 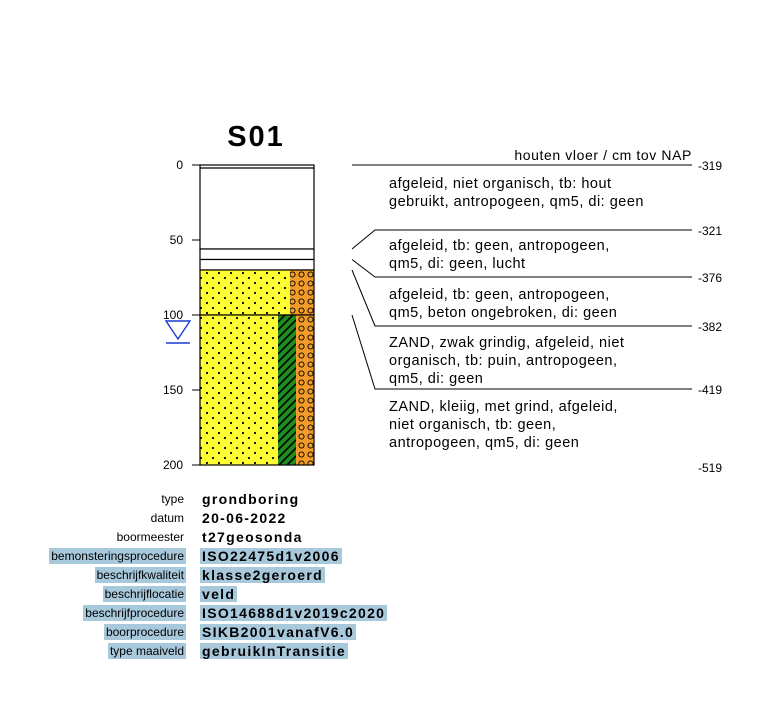 I want to click on metadata-value: t27geosonda, so click(x=252, y=537).